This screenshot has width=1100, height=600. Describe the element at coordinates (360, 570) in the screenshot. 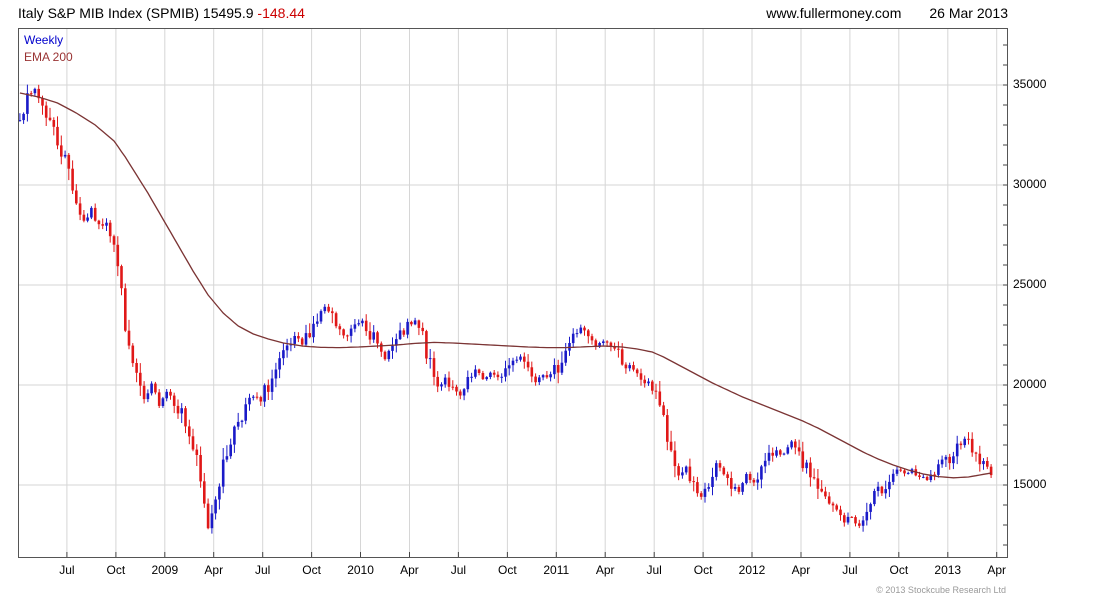

I see `x-axis-label: 2010` at that location.